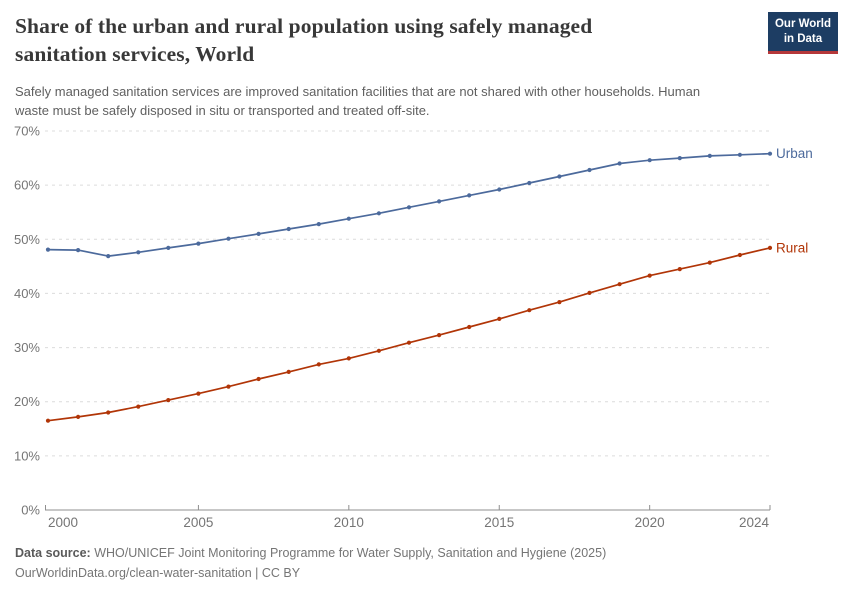 The image size is (850, 600). What do you see at coordinates (30, 510) in the screenshot?
I see `y-tick-label: 0%` at bounding box center [30, 510].